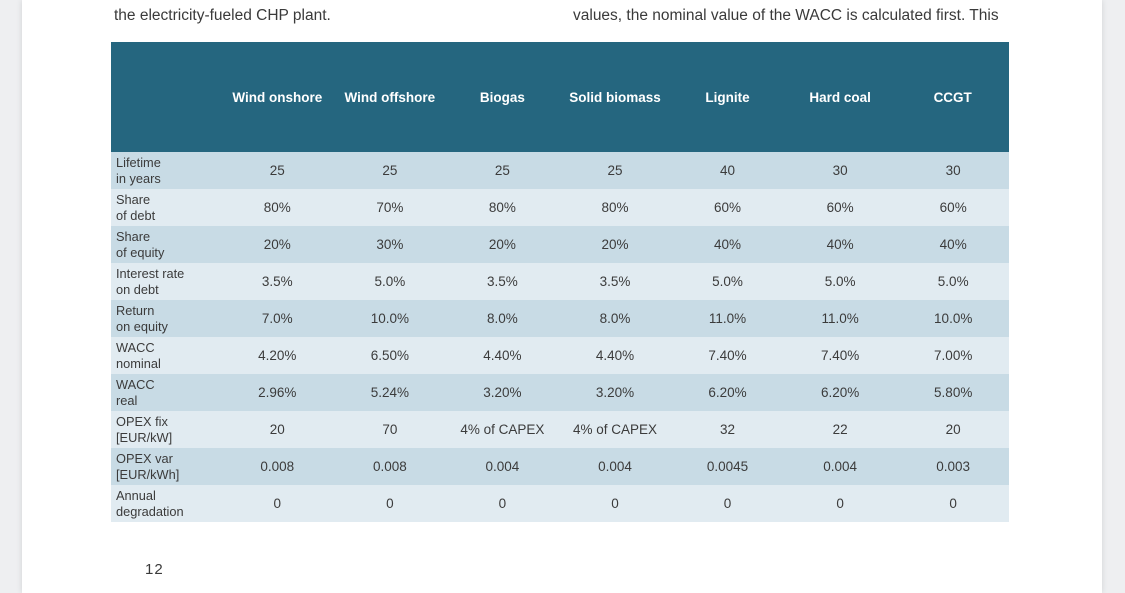 The width and height of the screenshot is (1125, 593). Describe the element at coordinates (148, 474) in the screenshot. I see `row-label-line-2: [EUR/kWh]` at that location.